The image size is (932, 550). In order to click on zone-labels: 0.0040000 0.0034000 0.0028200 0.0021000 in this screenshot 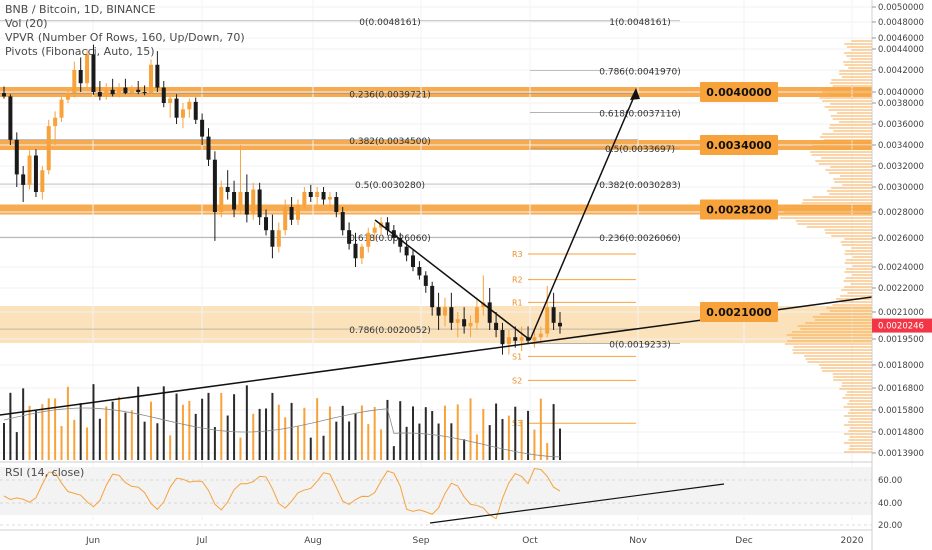, I will do `click(739, 202)`.